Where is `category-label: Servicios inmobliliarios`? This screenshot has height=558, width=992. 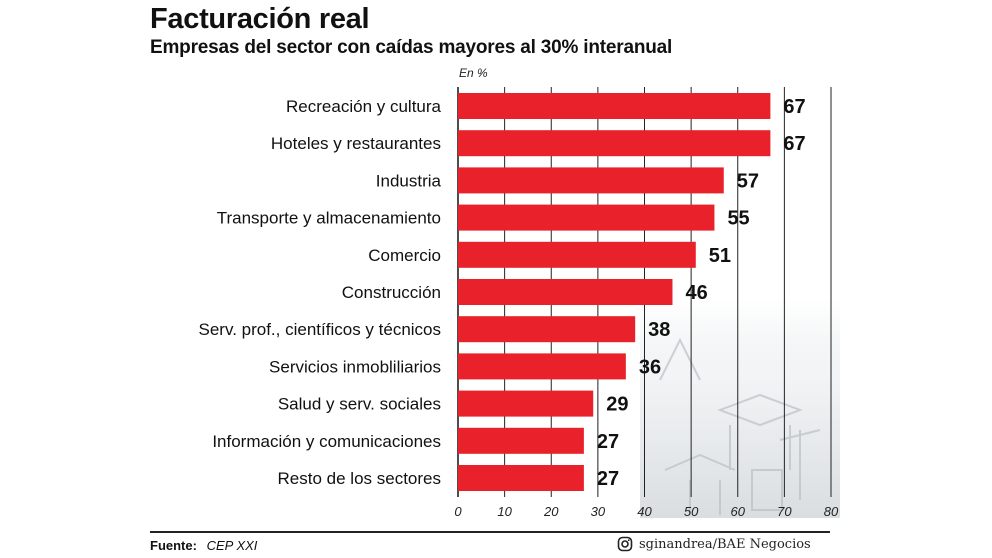 category-label: Servicios inmobliliarios is located at coordinates (355, 366).